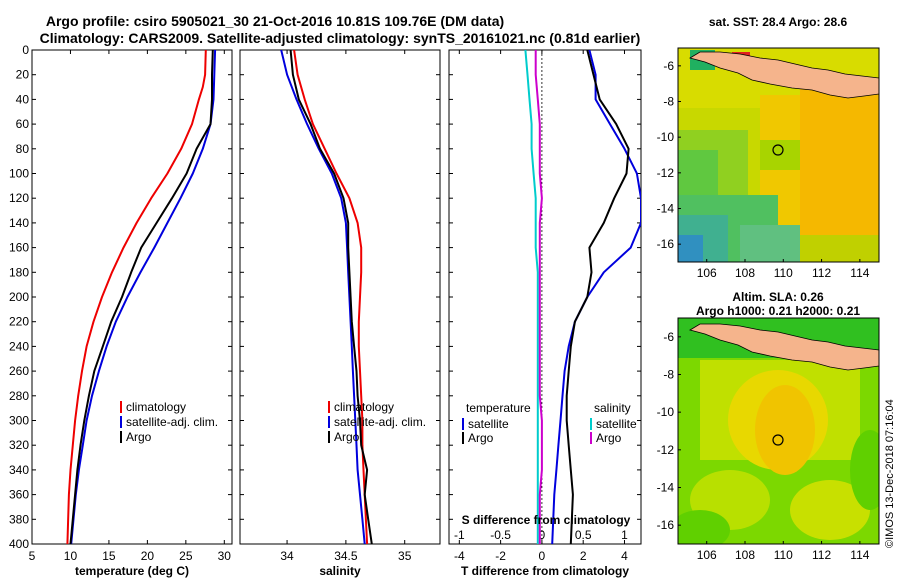 This screenshot has width=900, height=580. What do you see at coordinates (148, 556) in the screenshot?
I see `temperature-x-tick-label: 20` at bounding box center [148, 556].